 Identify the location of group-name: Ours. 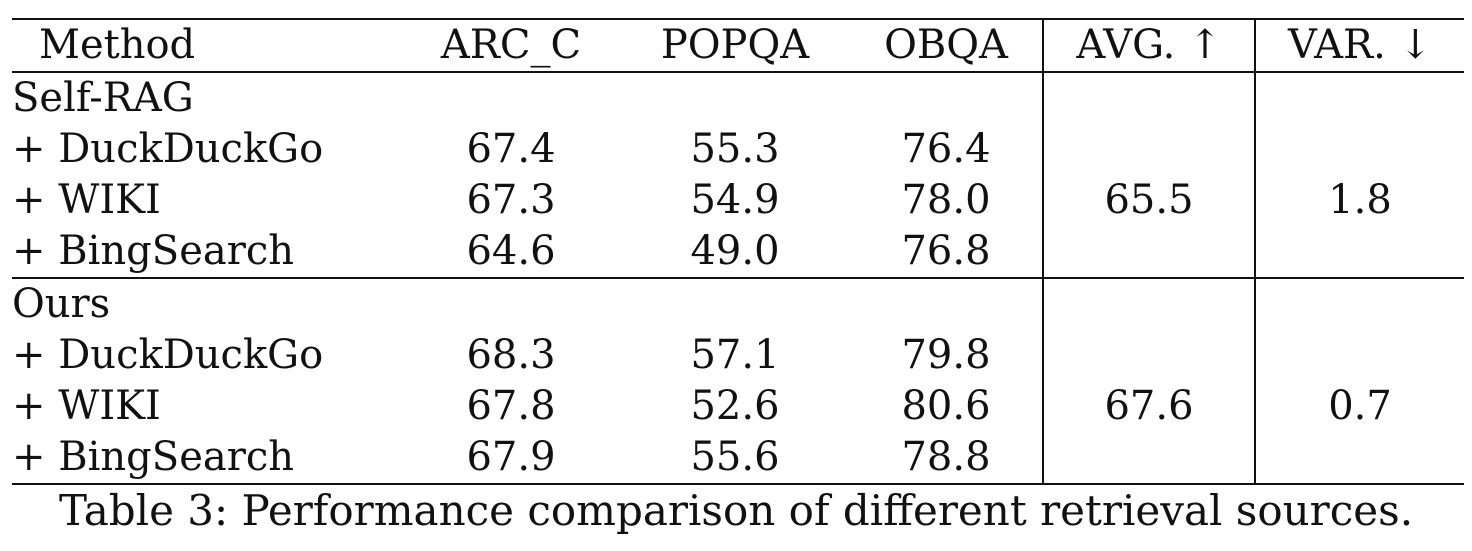
(61, 304).